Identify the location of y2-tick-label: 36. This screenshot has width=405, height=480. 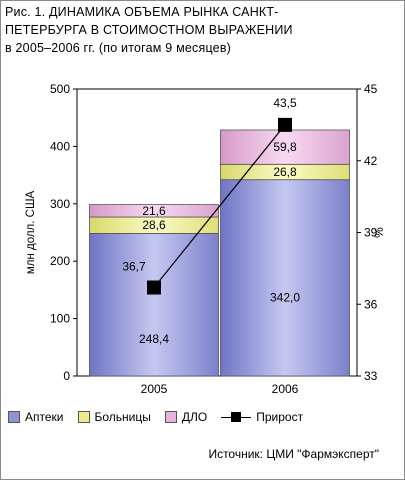
(371, 304).